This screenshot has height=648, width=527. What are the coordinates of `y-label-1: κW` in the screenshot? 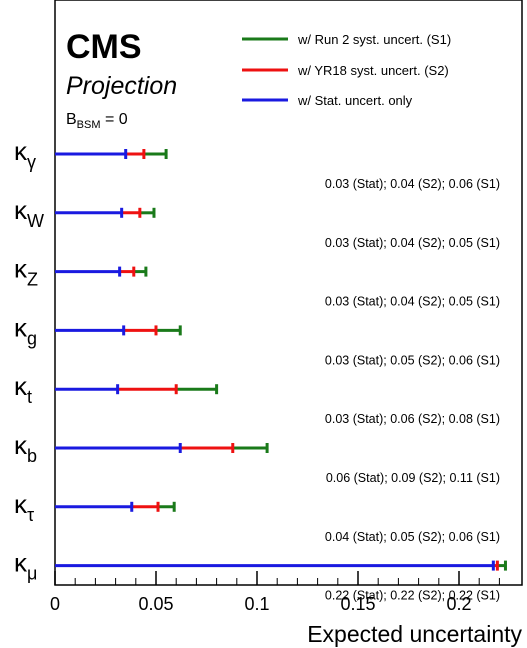 It's located at (29, 213).